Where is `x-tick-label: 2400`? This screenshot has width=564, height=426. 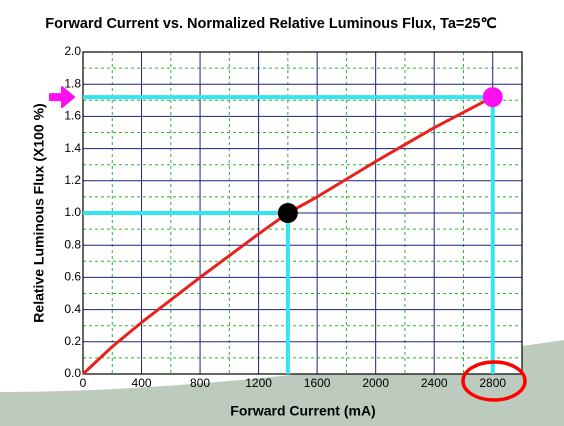 x-tick-label: 2400 is located at coordinates (434, 383).